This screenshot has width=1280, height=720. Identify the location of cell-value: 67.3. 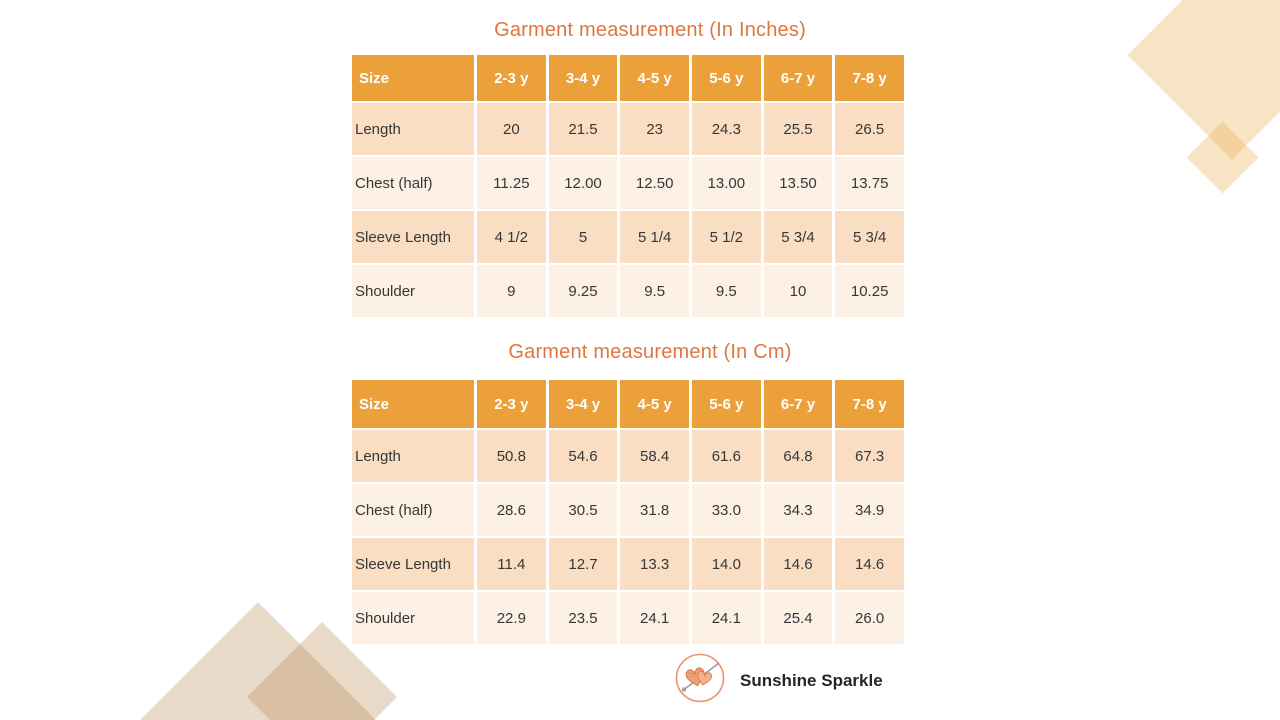
(869, 456).